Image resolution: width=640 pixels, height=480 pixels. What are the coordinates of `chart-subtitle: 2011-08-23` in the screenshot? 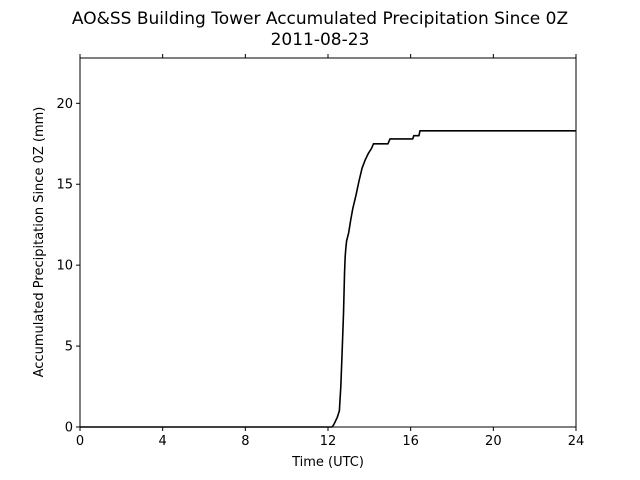 It's located at (320, 40).